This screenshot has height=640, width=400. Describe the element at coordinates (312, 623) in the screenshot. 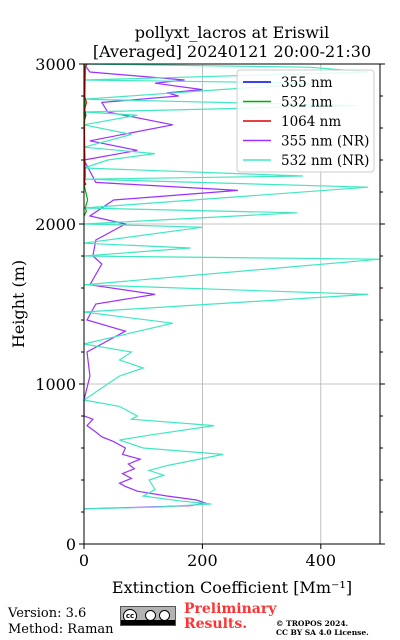

I see `copyright-line-1: © TROPOS 2024.` at that location.